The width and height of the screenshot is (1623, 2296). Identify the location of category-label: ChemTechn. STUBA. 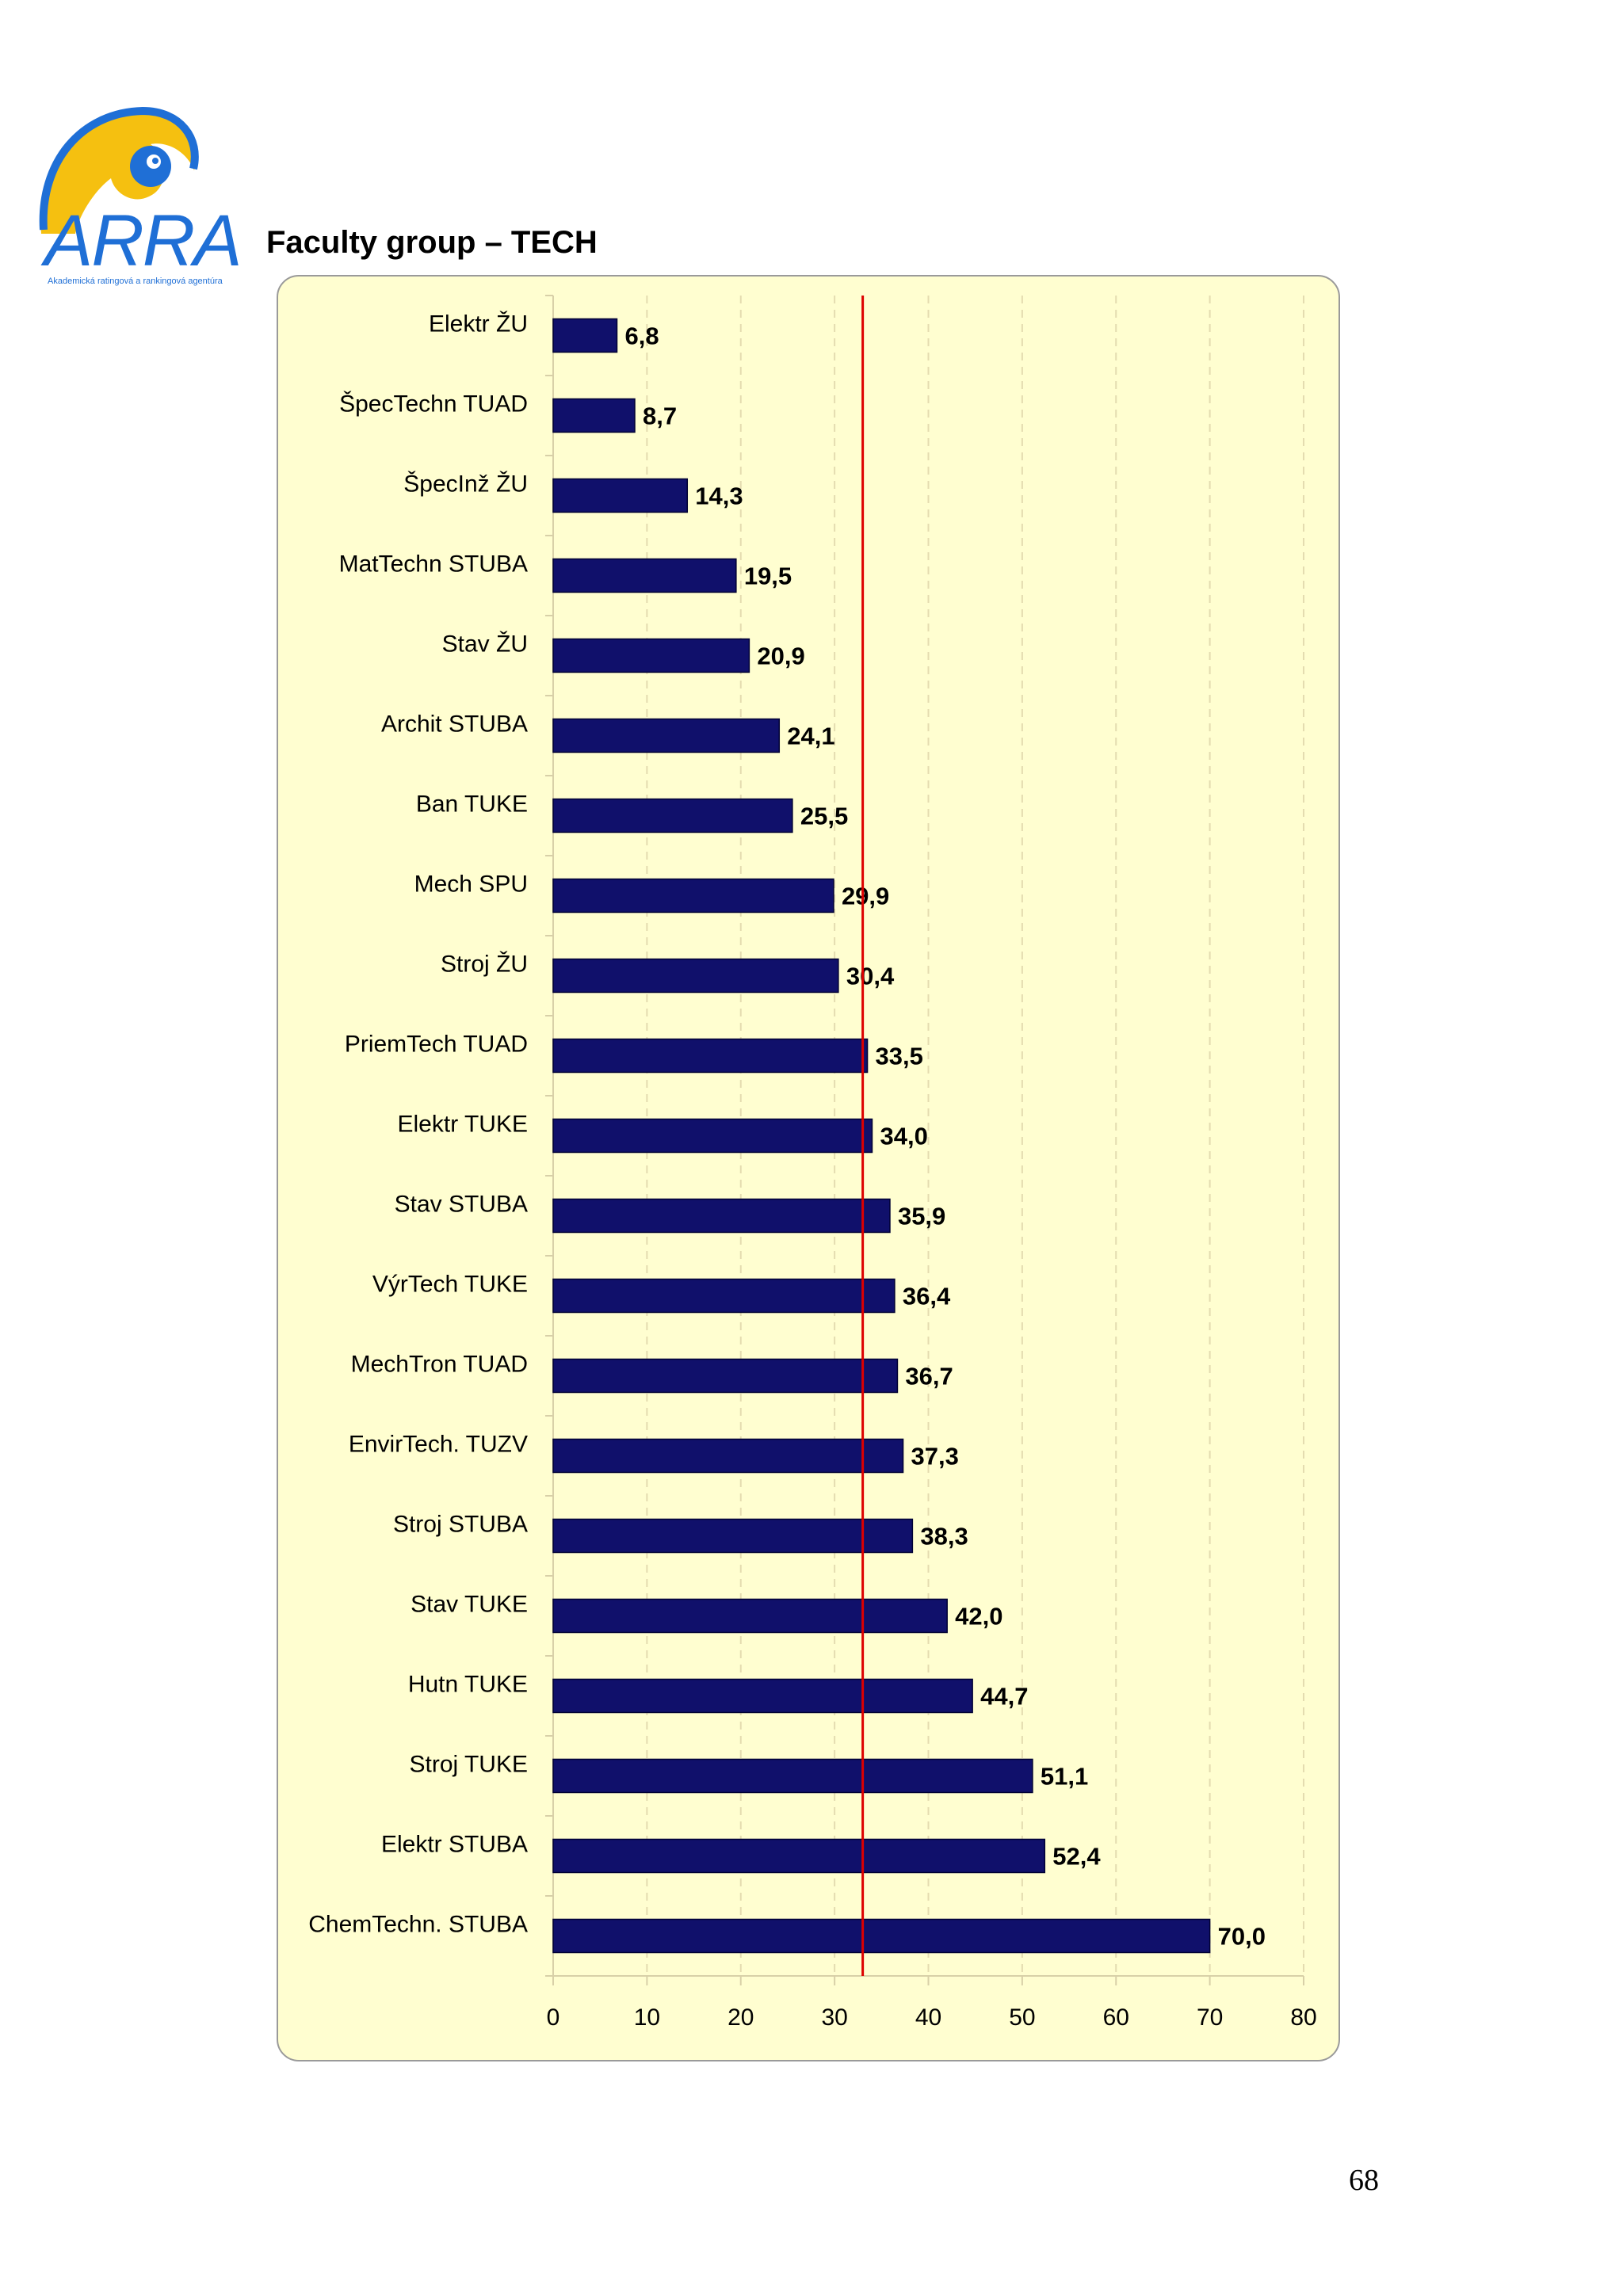
(418, 1925).